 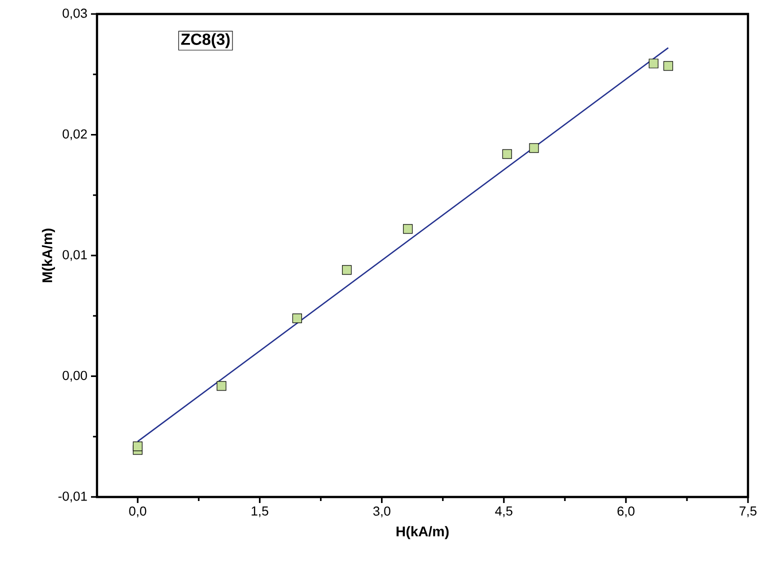 I want to click on y-axis-title: M(kA/m), so click(x=48, y=255).